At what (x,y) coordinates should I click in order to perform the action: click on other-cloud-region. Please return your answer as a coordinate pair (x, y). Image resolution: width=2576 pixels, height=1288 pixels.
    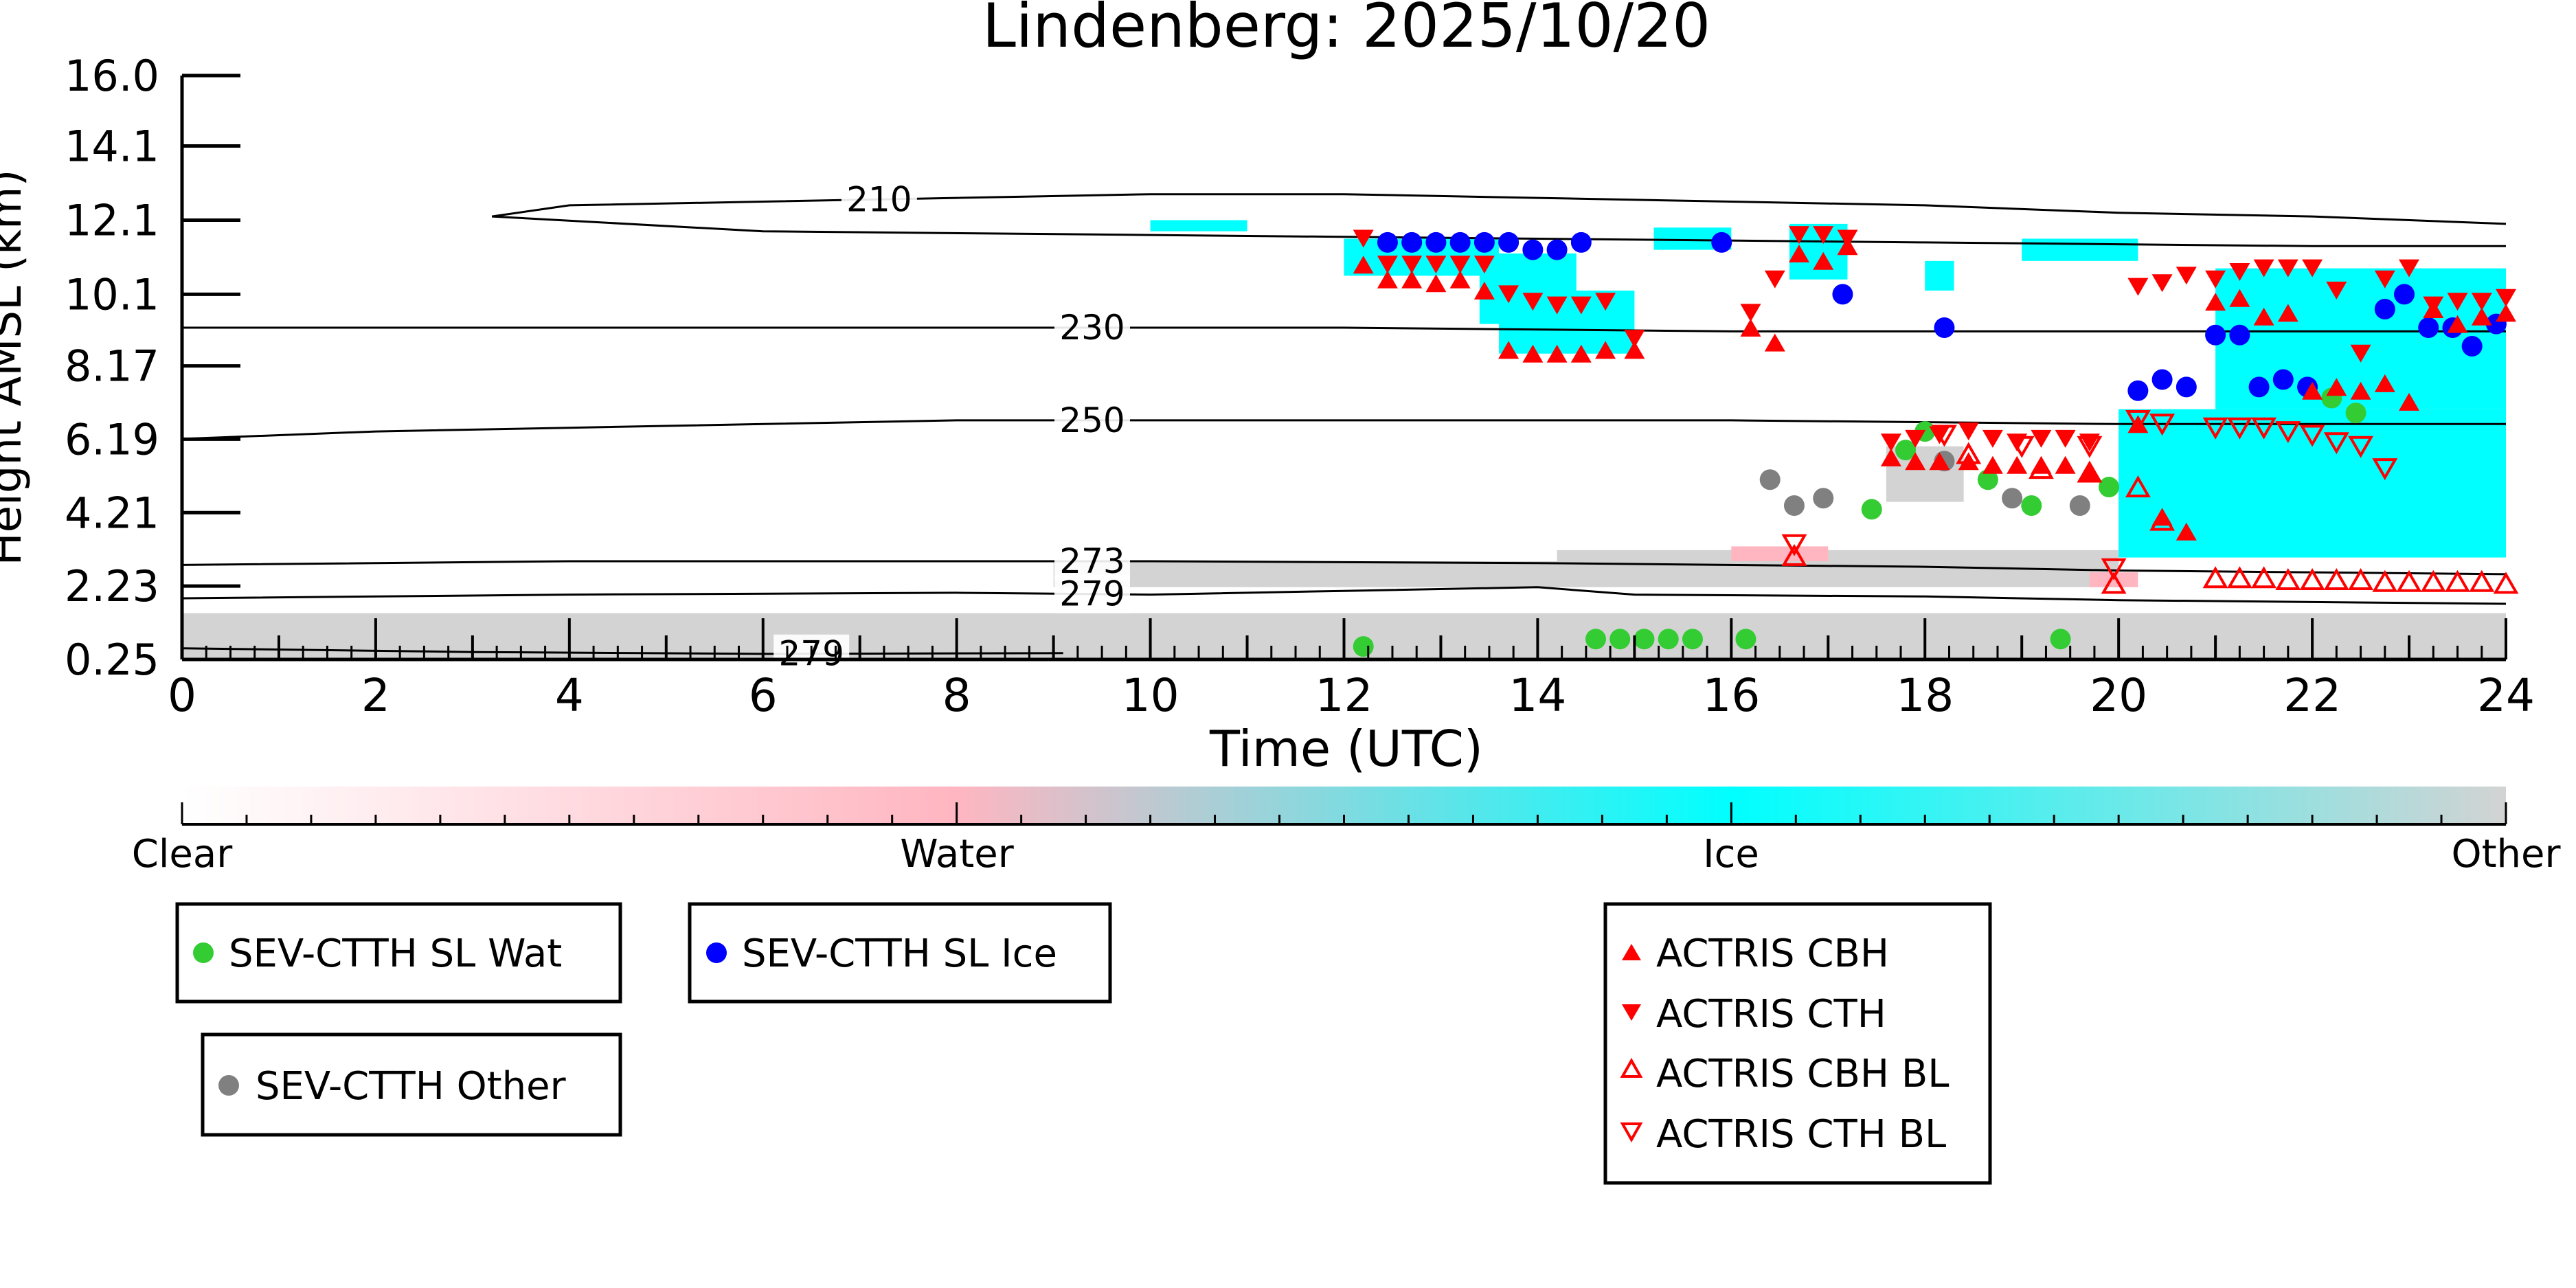
    Looking at the image, I should click on (1838, 563).